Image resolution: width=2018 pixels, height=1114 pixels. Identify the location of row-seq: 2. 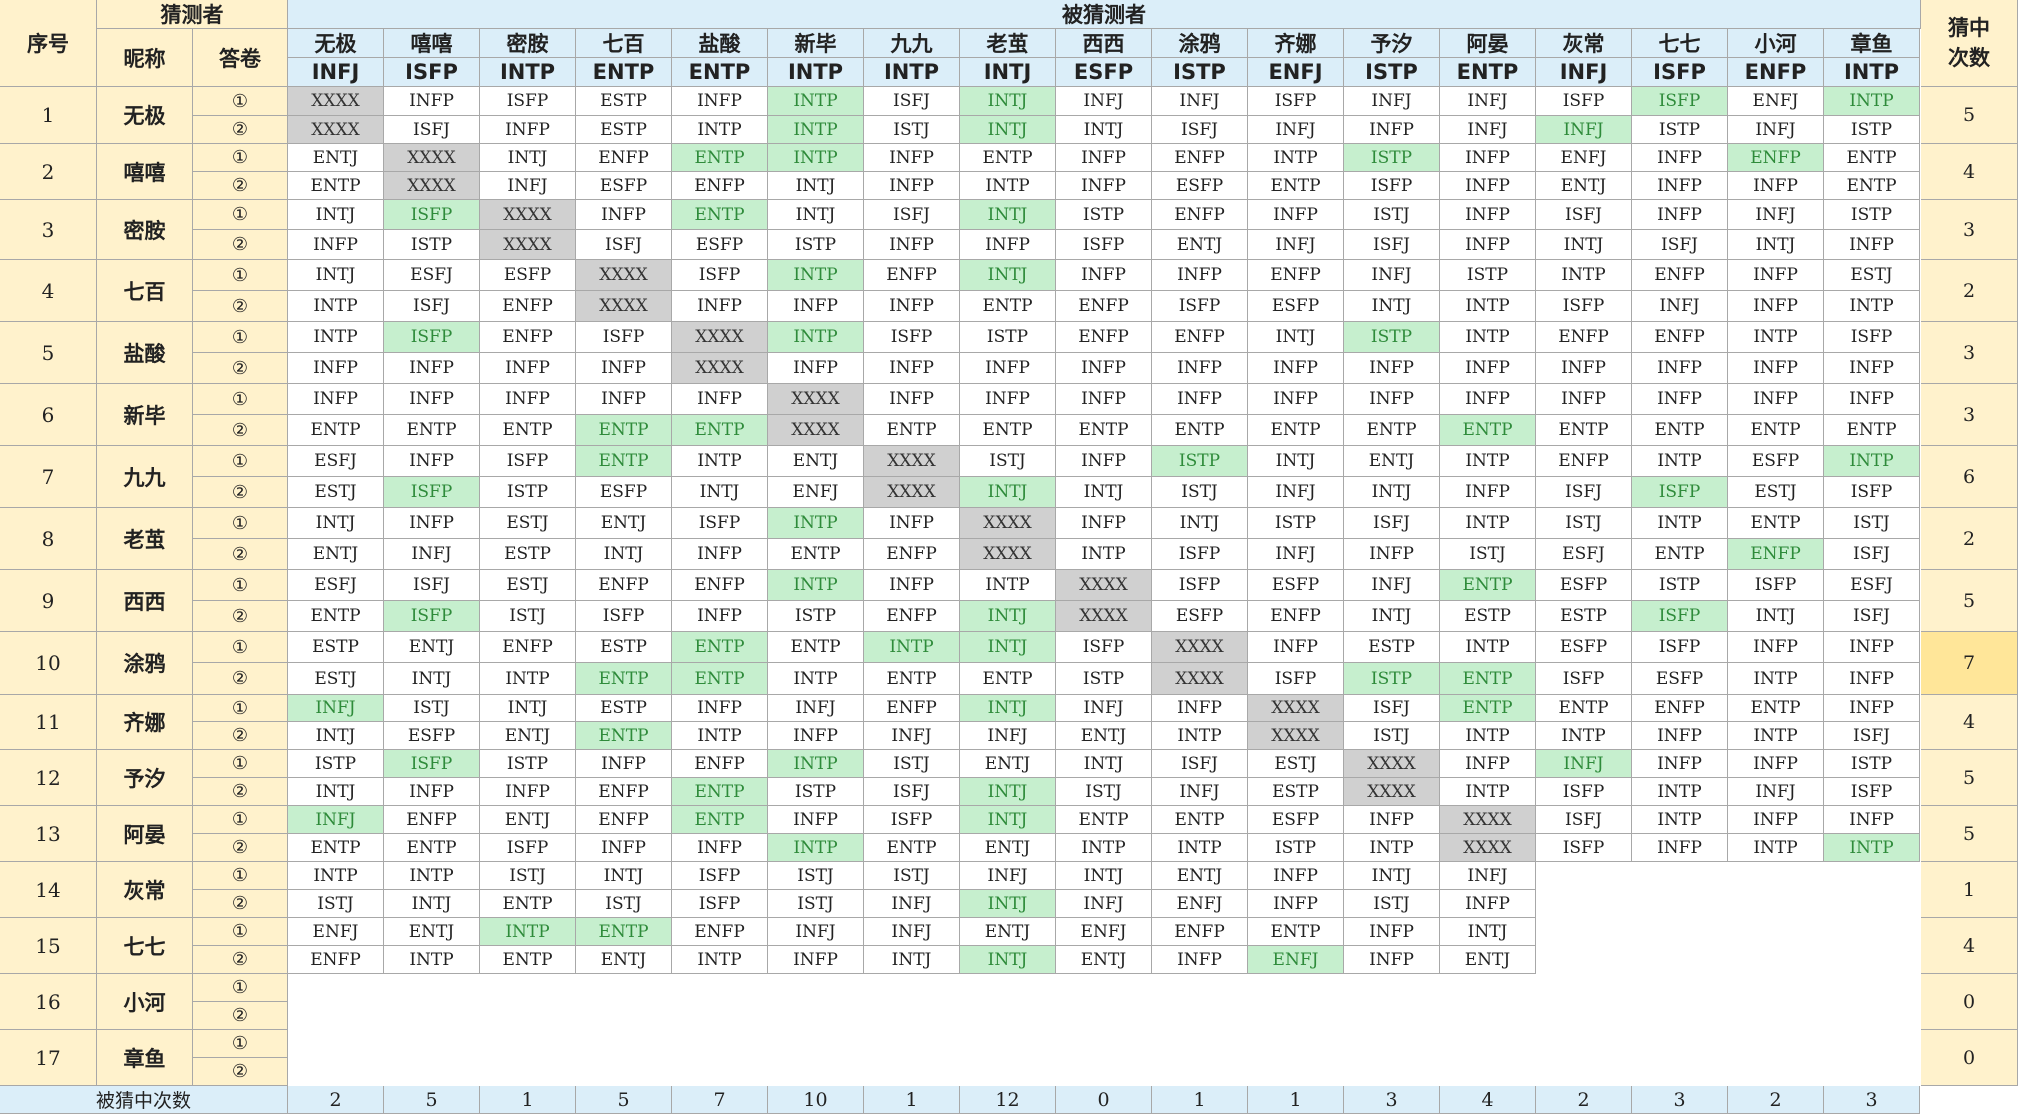
(48, 172).